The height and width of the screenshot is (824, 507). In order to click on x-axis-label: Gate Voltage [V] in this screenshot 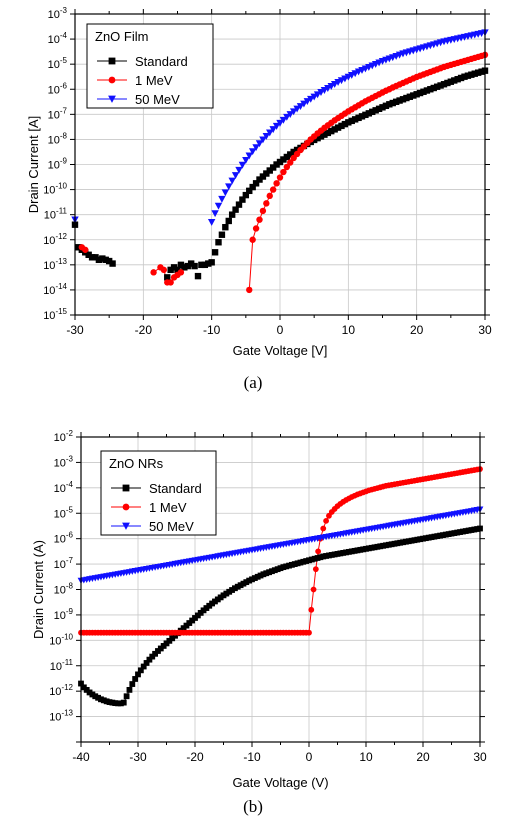, I will do `click(280, 350)`.